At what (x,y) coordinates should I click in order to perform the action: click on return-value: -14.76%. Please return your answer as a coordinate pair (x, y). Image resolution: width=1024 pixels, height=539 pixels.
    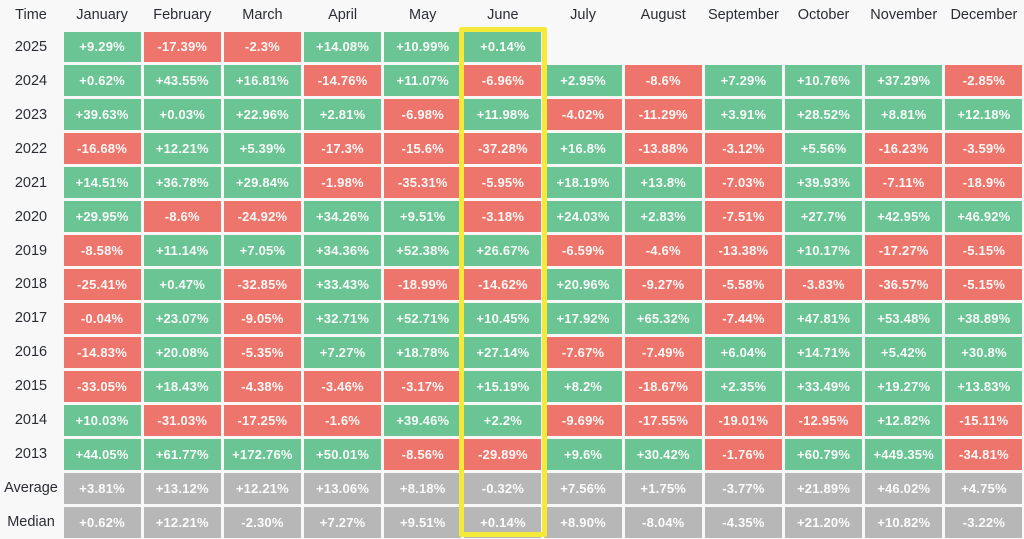
    Looking at the image, I should click on (342, 81).